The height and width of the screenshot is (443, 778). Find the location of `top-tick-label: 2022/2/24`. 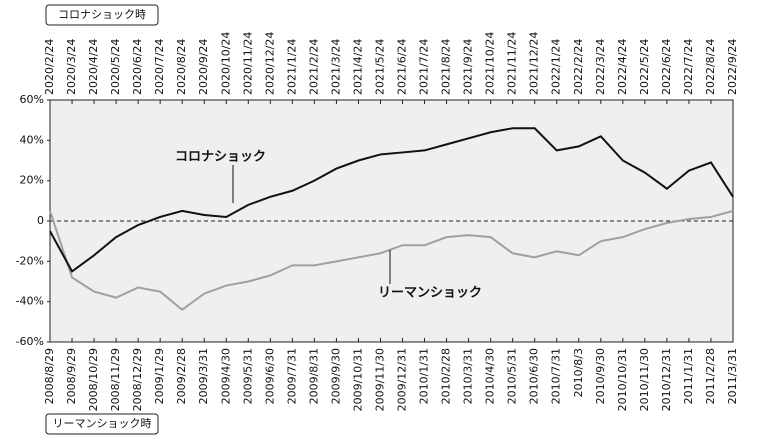

top-tick-label: 2022/2/24 is located at coordinates (578, 67).